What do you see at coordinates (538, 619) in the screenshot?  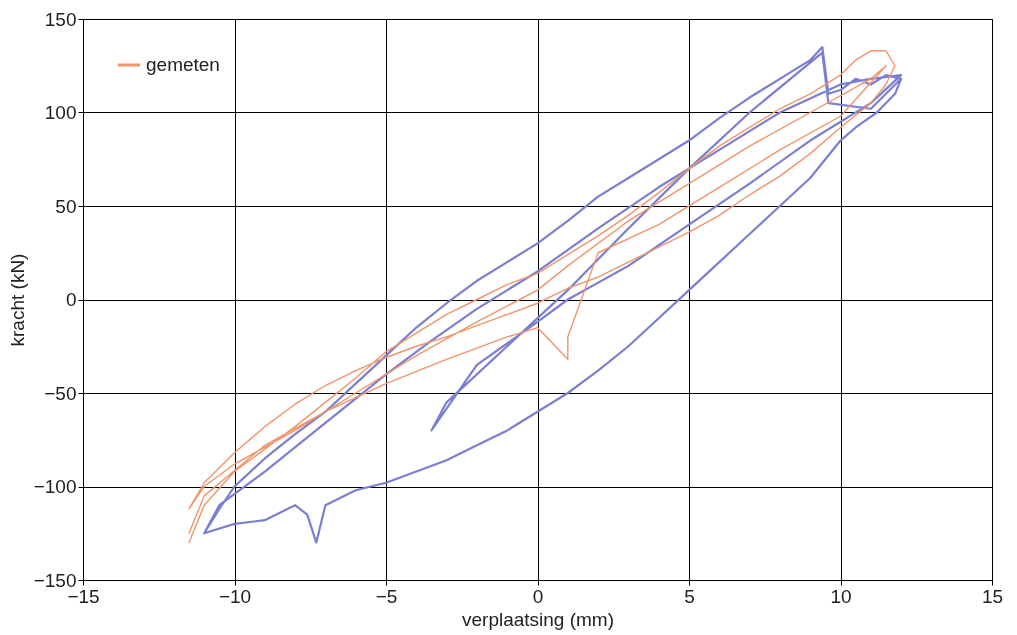 I see `x-axis-title: verplaatsing (mm)` at bounding box center [538, 619].